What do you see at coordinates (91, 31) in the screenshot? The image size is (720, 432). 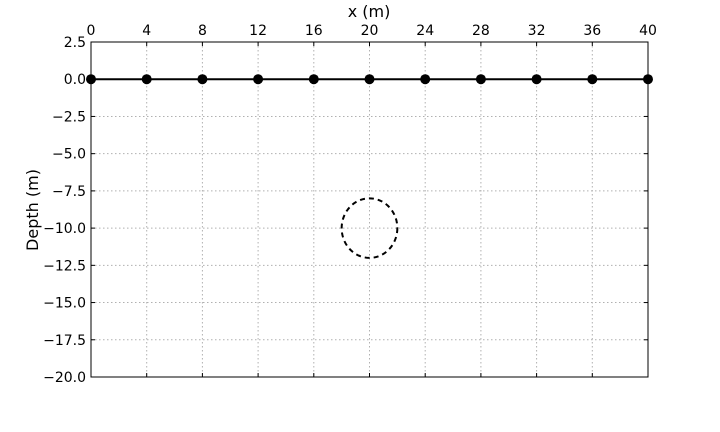 I see `x-tick-label: 0` at bounding box center [91, 31].